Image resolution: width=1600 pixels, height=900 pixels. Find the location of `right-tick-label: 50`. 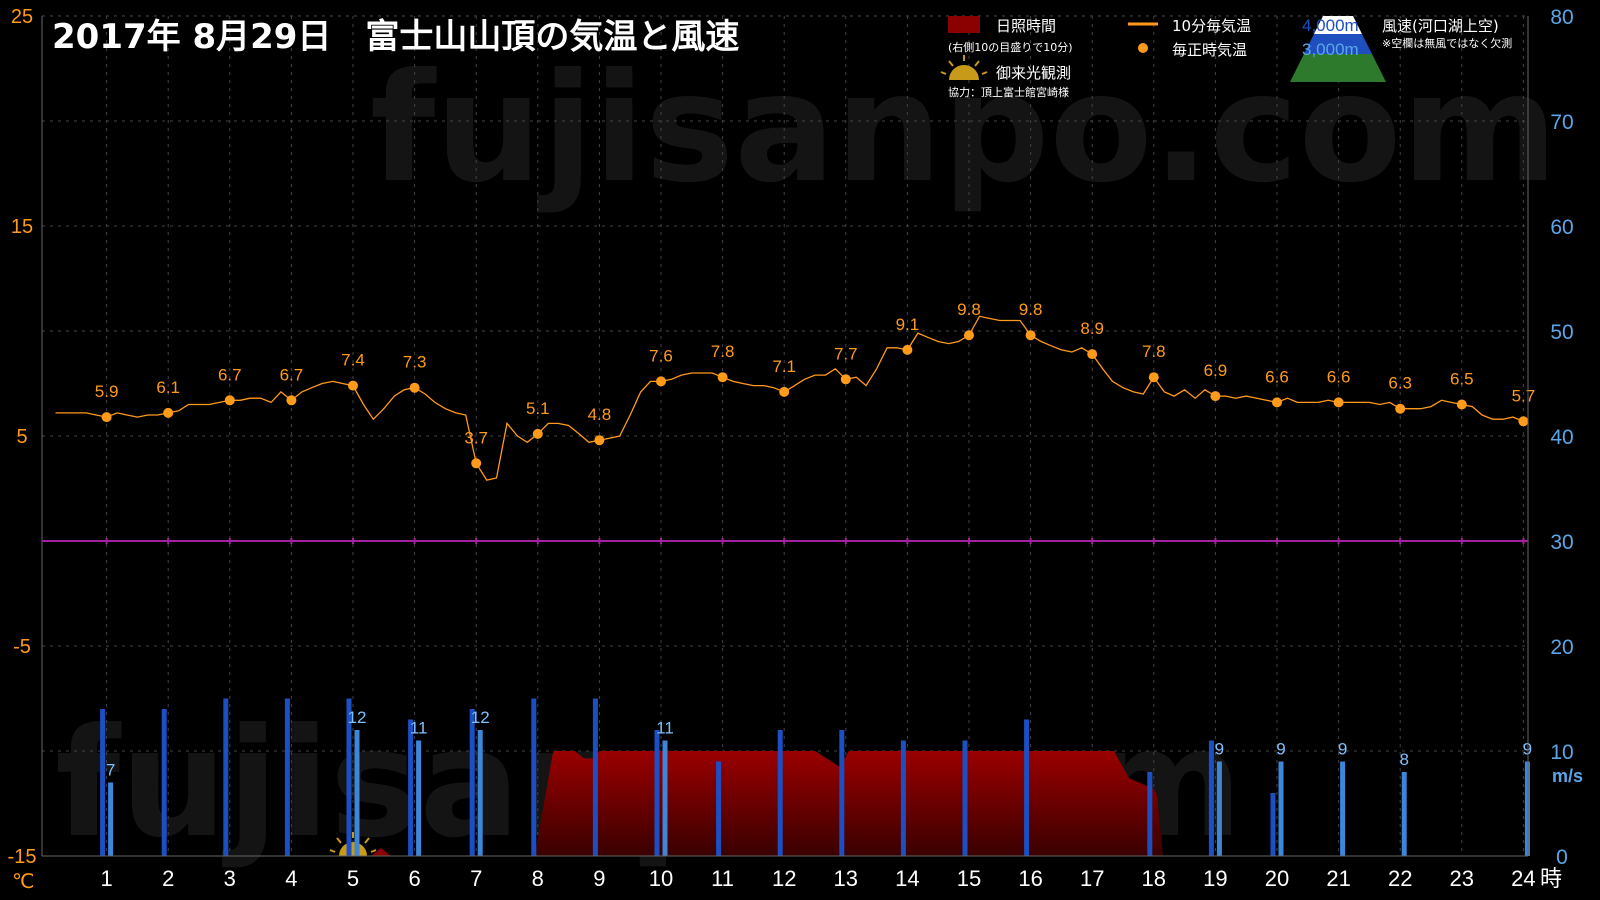

right-tick-label: 50 is located at coordinates (1561, 332).